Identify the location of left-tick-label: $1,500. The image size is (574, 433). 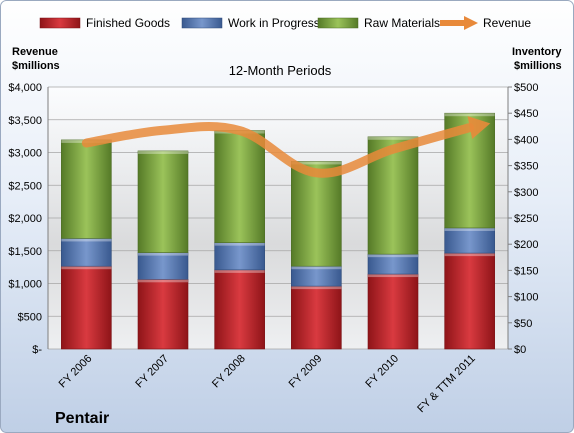
(25, 252).